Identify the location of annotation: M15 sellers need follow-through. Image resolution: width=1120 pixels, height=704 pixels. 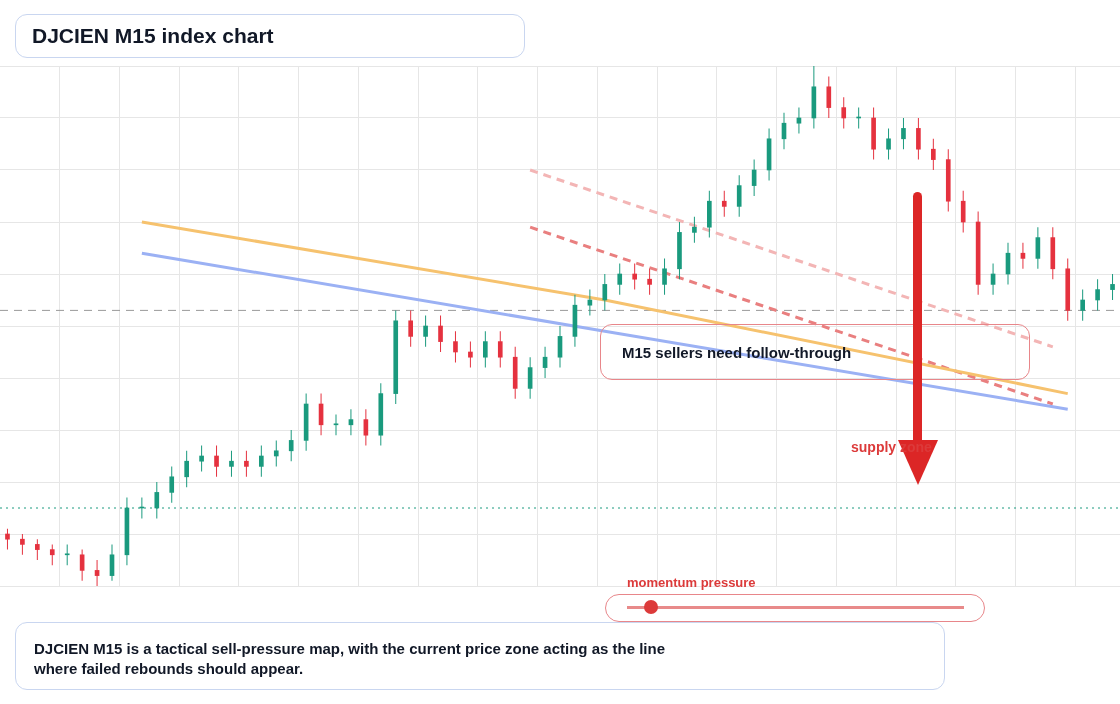
(815, 352).